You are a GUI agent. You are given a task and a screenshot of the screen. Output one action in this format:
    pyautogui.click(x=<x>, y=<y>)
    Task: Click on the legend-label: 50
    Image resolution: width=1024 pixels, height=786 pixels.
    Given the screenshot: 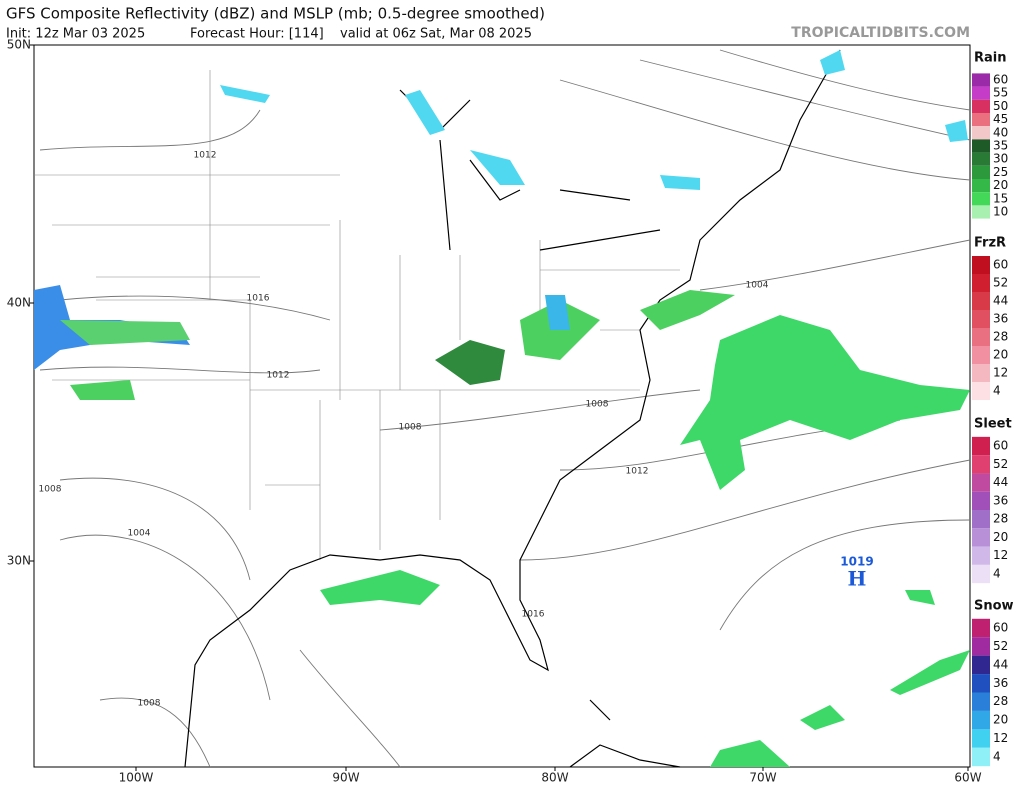 What is the action you would take?
    pyautogui.click(x=1000, y=106)
    